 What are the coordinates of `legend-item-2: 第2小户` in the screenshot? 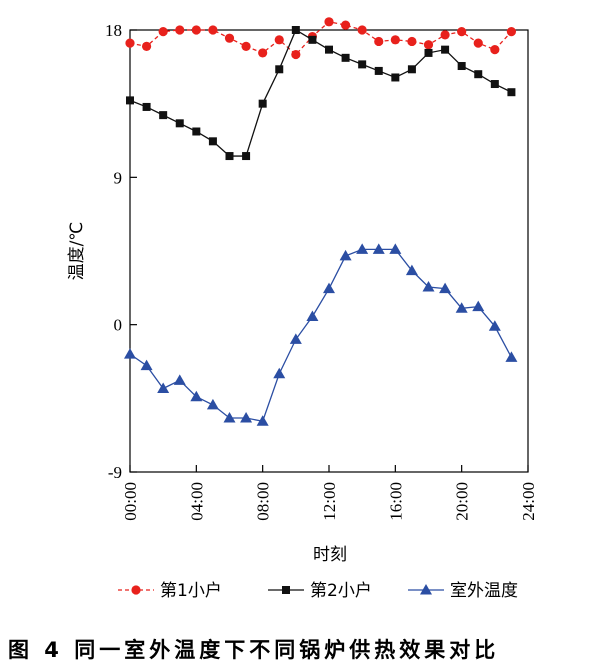 It's located at (320, 591).